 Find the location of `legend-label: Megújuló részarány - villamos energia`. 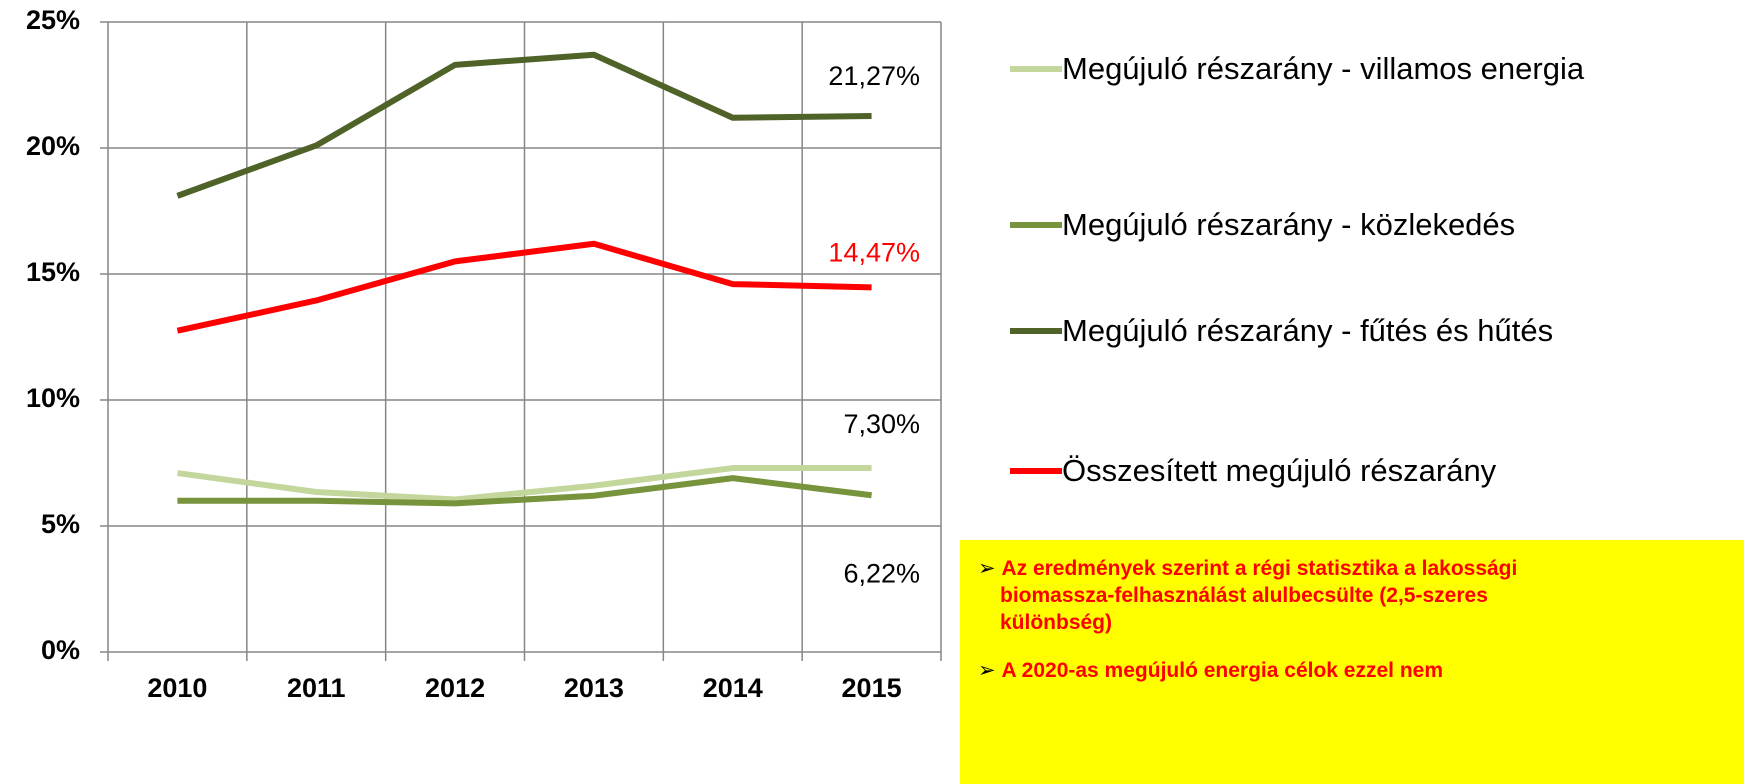

legend-label: Megújuló részarány - villamos energia is located at coordinates (1323, 68).